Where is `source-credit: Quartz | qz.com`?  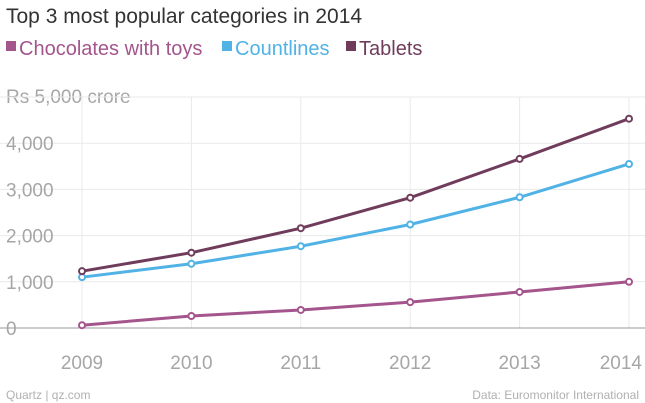 source-credit: Quartz | qz.com is located at coordinates (48, 395).